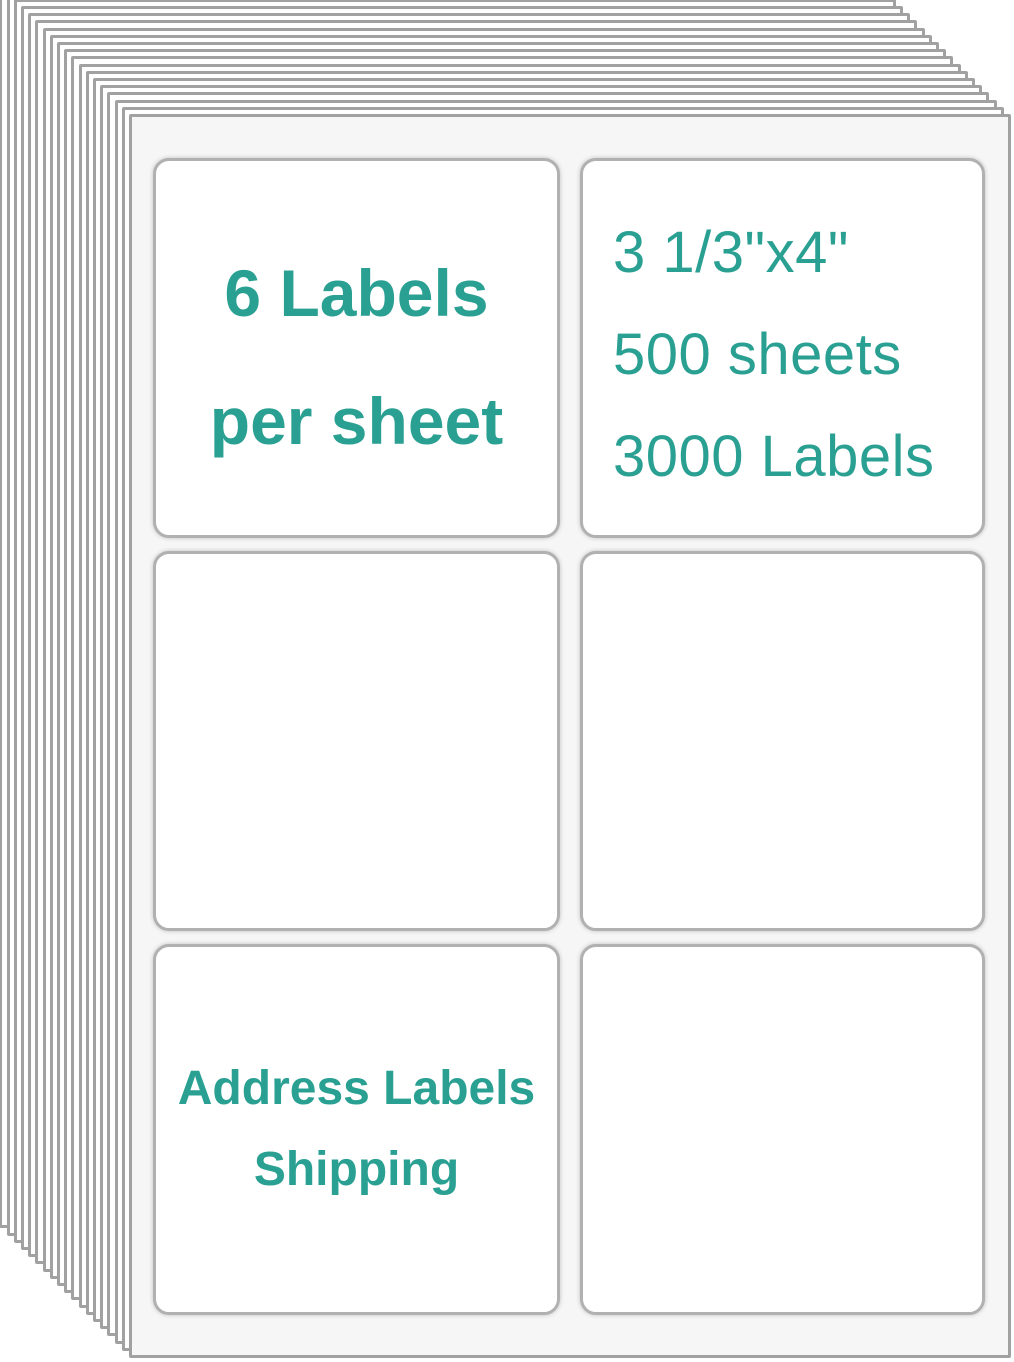 The image size is (1014, 1362). I want to click on usage-line1: Address Labels, so click(356, 1088).